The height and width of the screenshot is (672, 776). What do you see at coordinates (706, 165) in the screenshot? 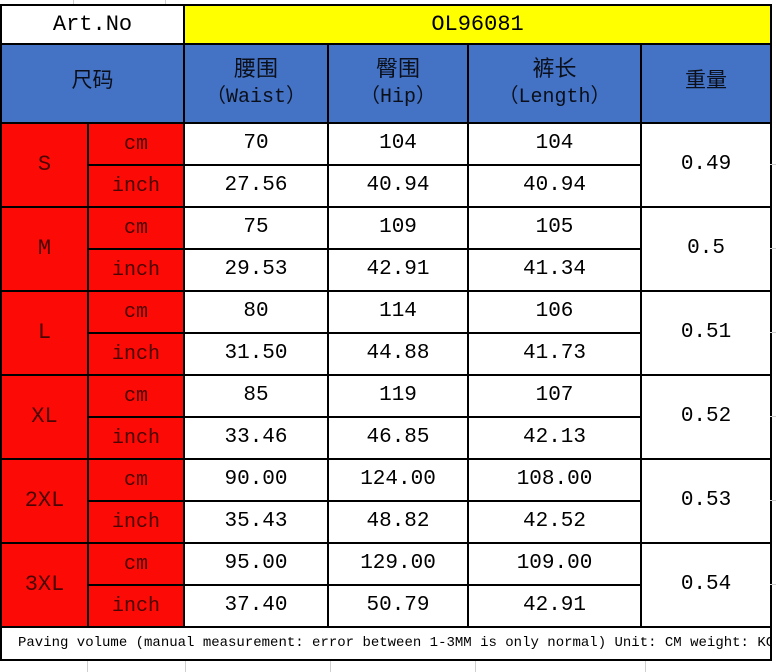
I see `weight-value: 0.49` at bounding box center [706, 165].